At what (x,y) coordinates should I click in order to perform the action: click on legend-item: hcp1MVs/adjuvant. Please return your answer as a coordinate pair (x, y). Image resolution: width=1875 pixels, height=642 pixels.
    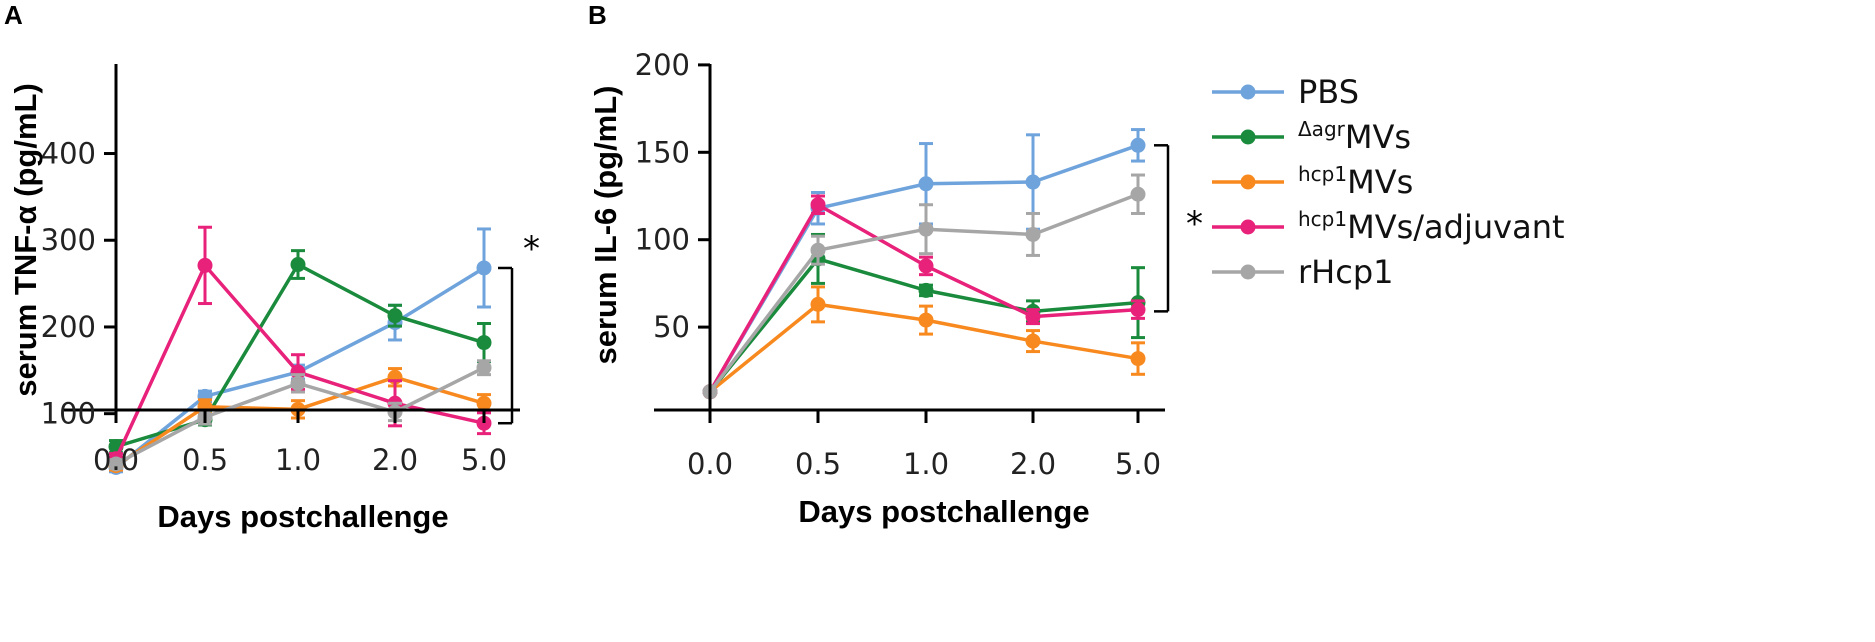
    Looking at the image, I should click on (1388, 226).